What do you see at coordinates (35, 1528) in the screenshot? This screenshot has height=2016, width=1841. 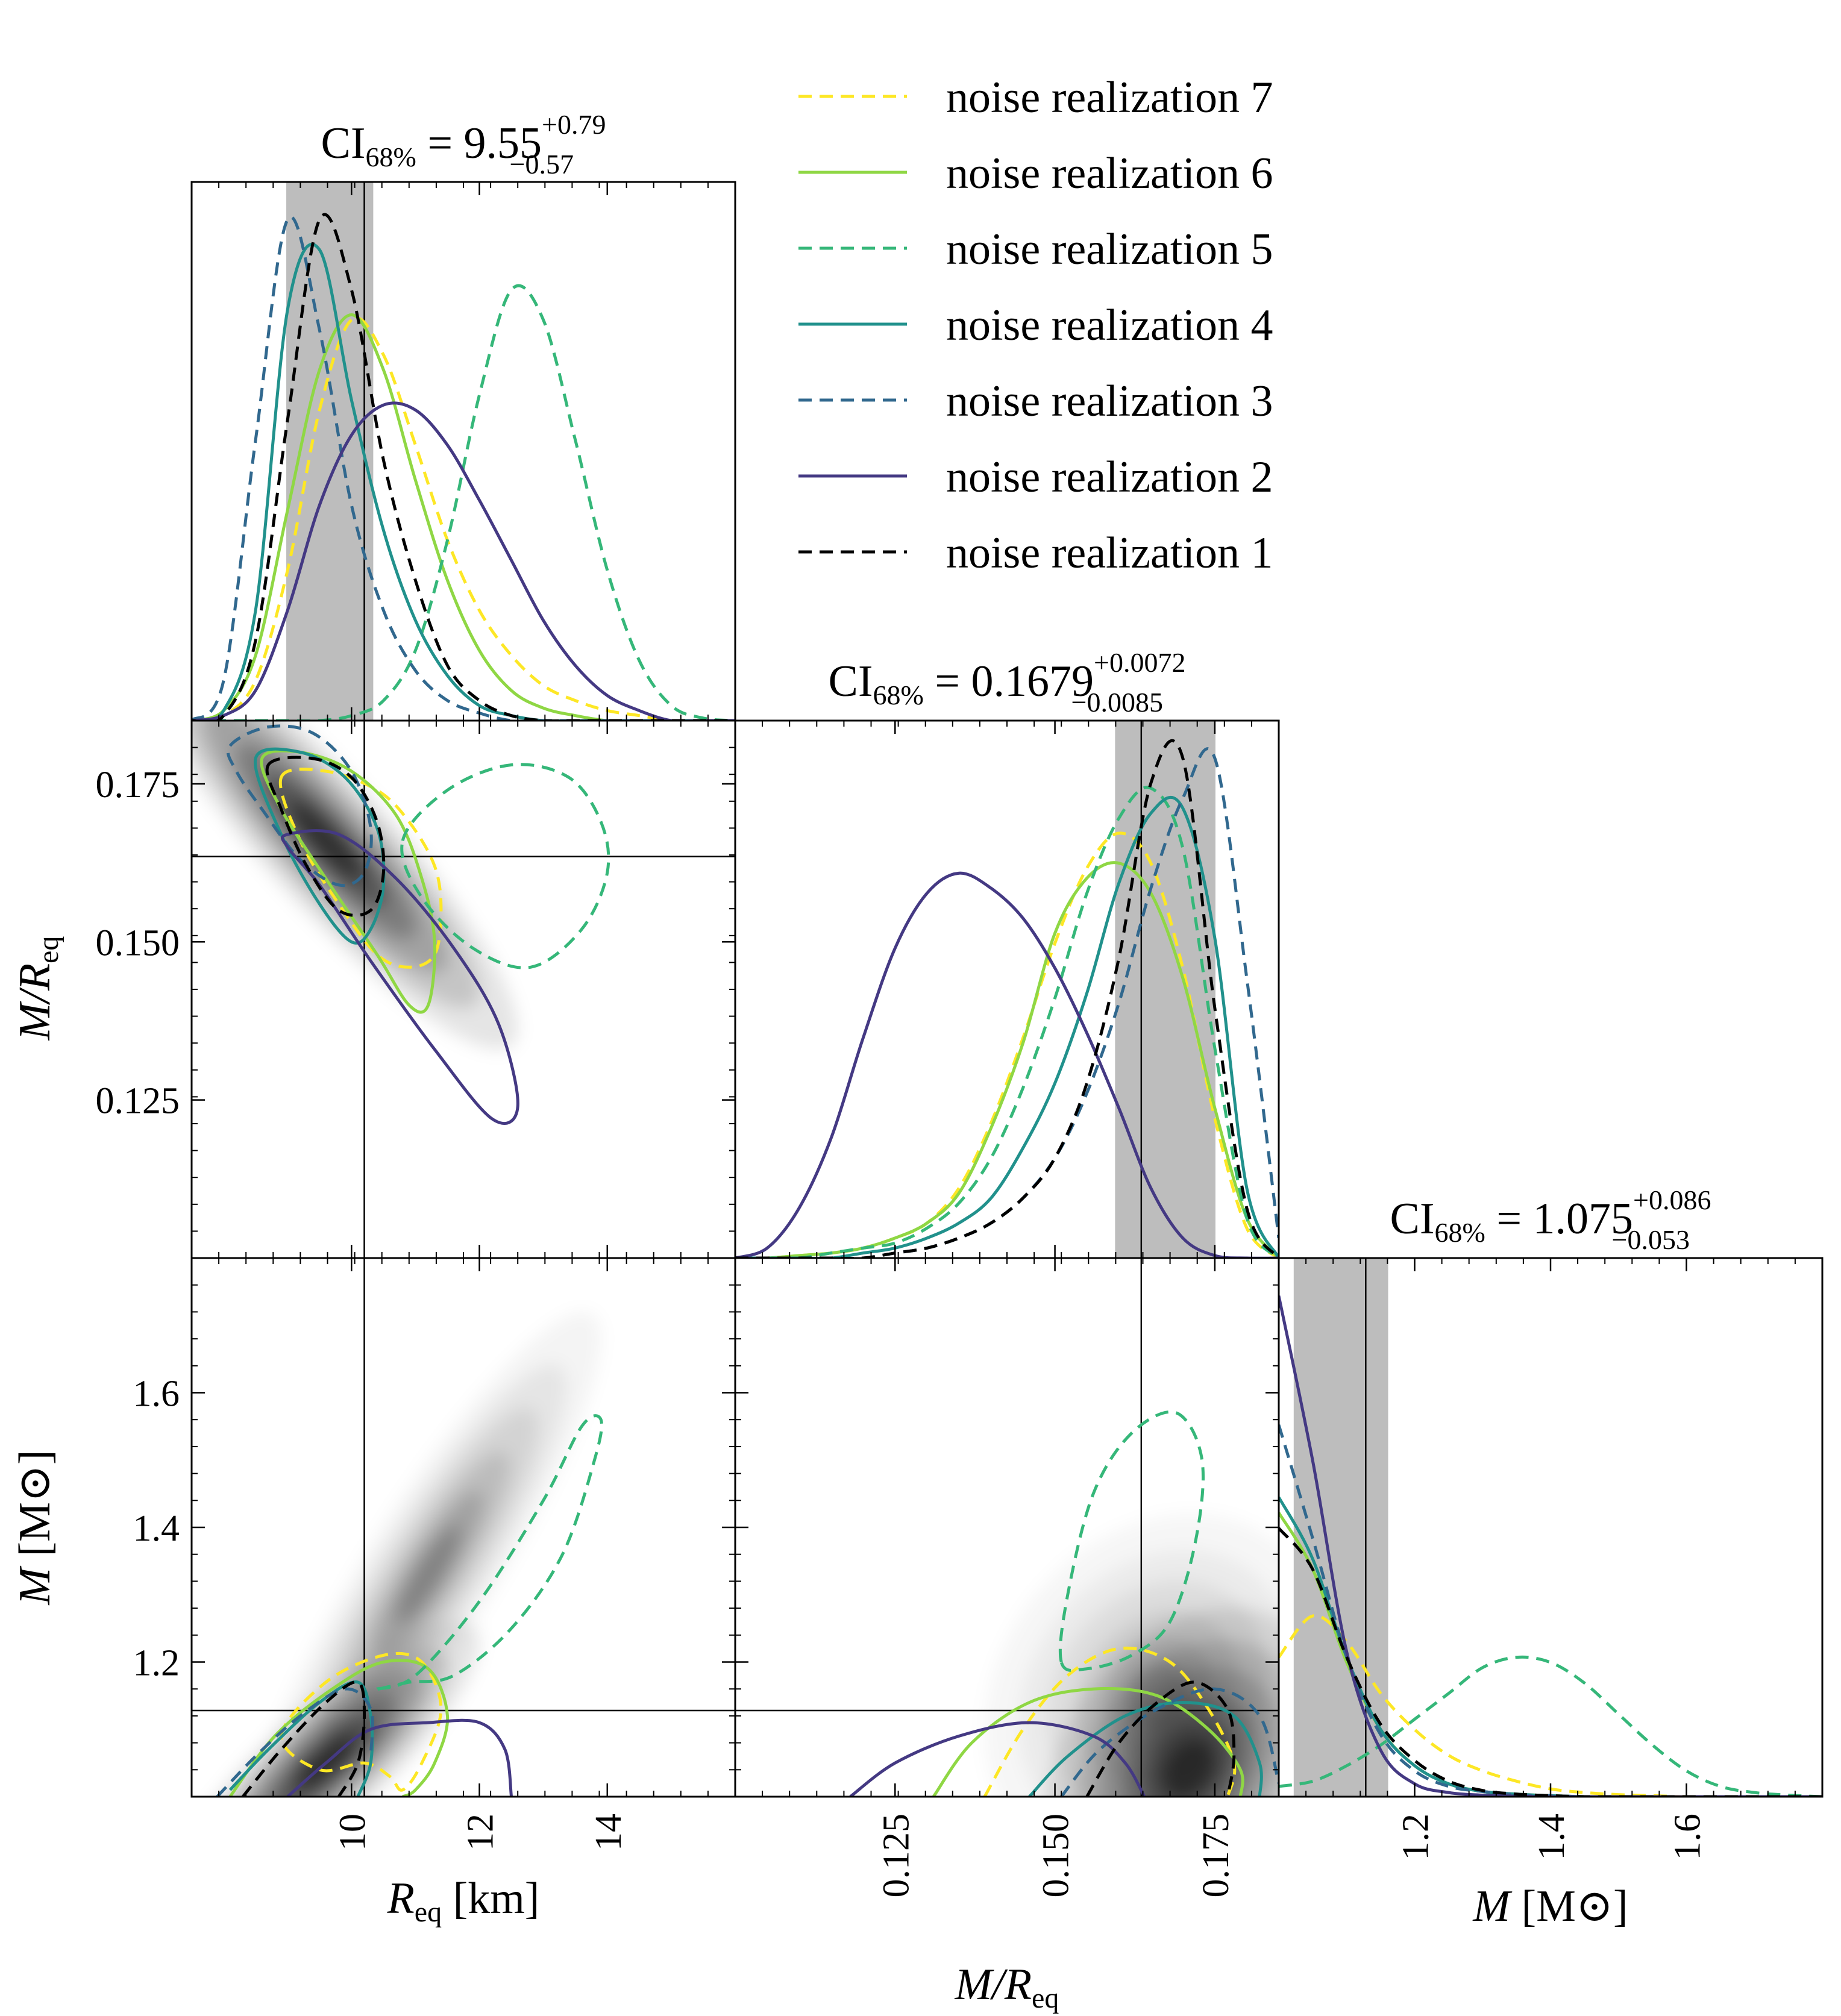 I see `y-axis-label-mass: M [M⊙]` at bounding box center [35, 1528].